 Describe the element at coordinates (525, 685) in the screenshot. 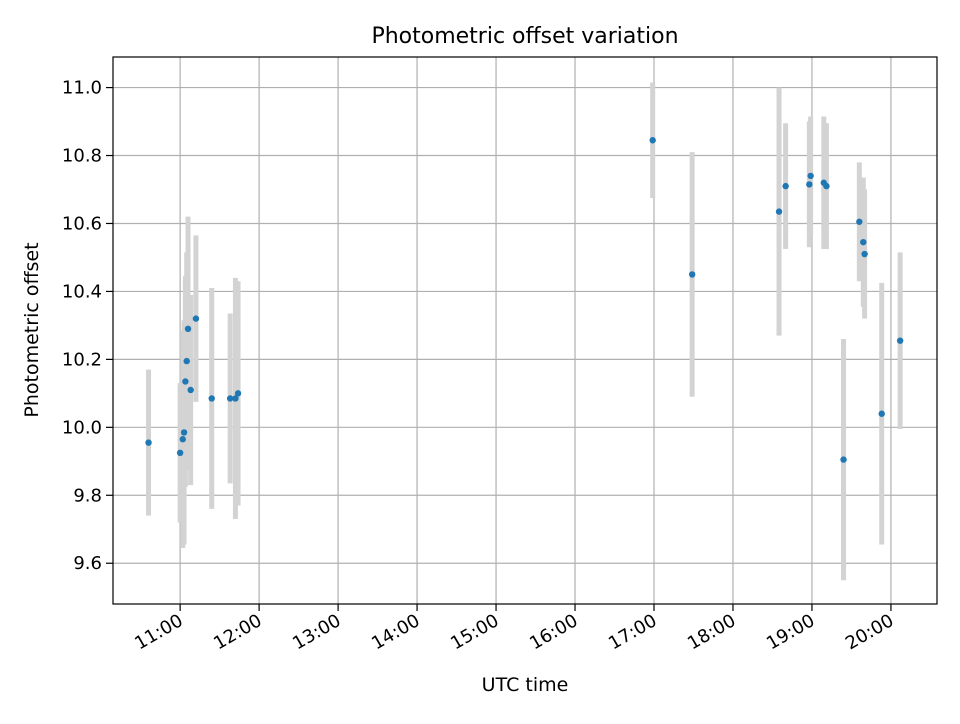

I see `x-axis-label: UTC time` at that location.